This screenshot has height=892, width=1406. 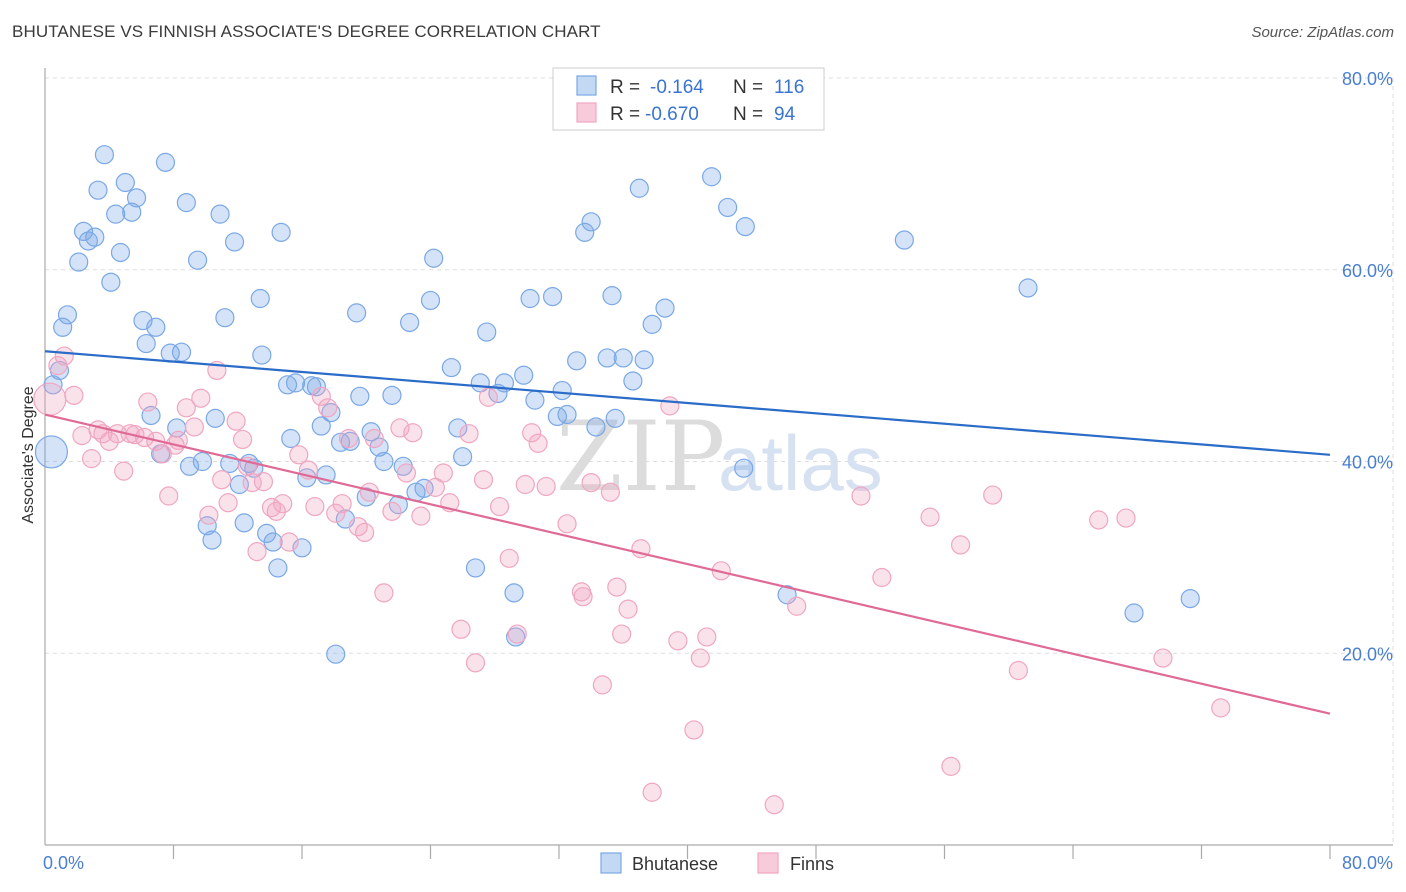 I want to click on bottom-legend-label-finns: Finns, so click(x=812, y=864).